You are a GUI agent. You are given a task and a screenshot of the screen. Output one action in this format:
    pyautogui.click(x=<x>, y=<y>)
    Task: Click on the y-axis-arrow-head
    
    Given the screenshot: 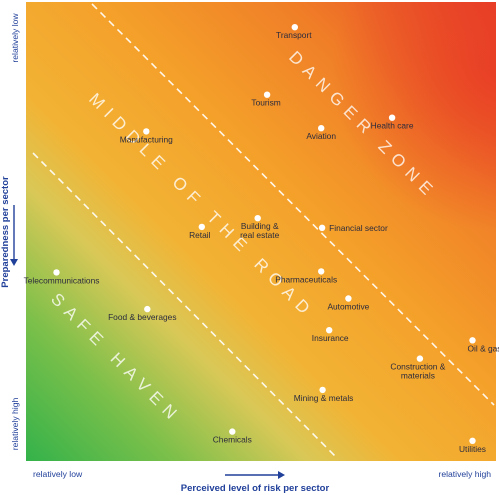 What is the action you would take?
    pyautogui.click(x=14, y=262)
    